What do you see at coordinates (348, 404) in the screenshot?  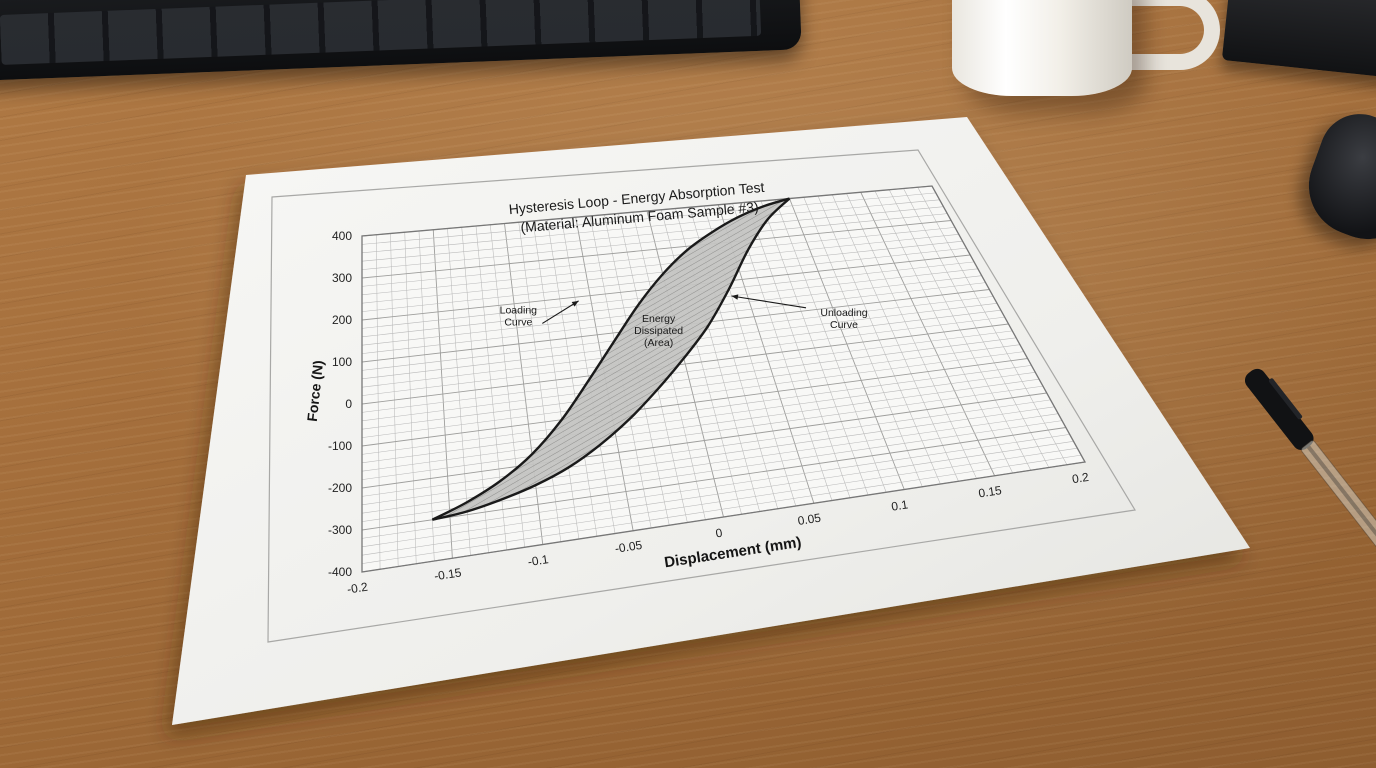 I see `y-tick-label: 0` at bounding box center [348, 404].